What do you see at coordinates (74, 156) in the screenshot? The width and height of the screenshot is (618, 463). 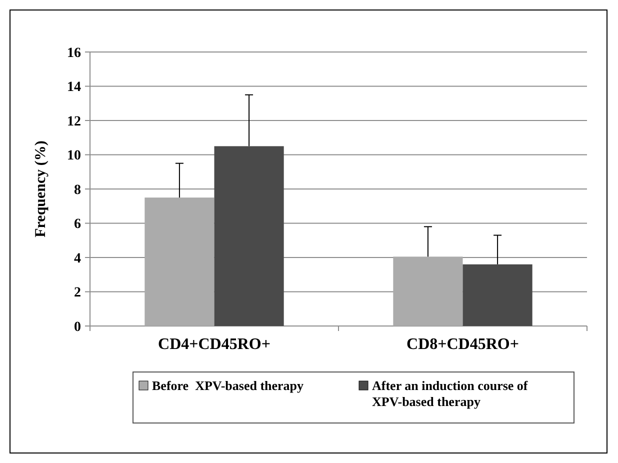 I see `y-tick-label: 10` at bounding box center [74, 156].